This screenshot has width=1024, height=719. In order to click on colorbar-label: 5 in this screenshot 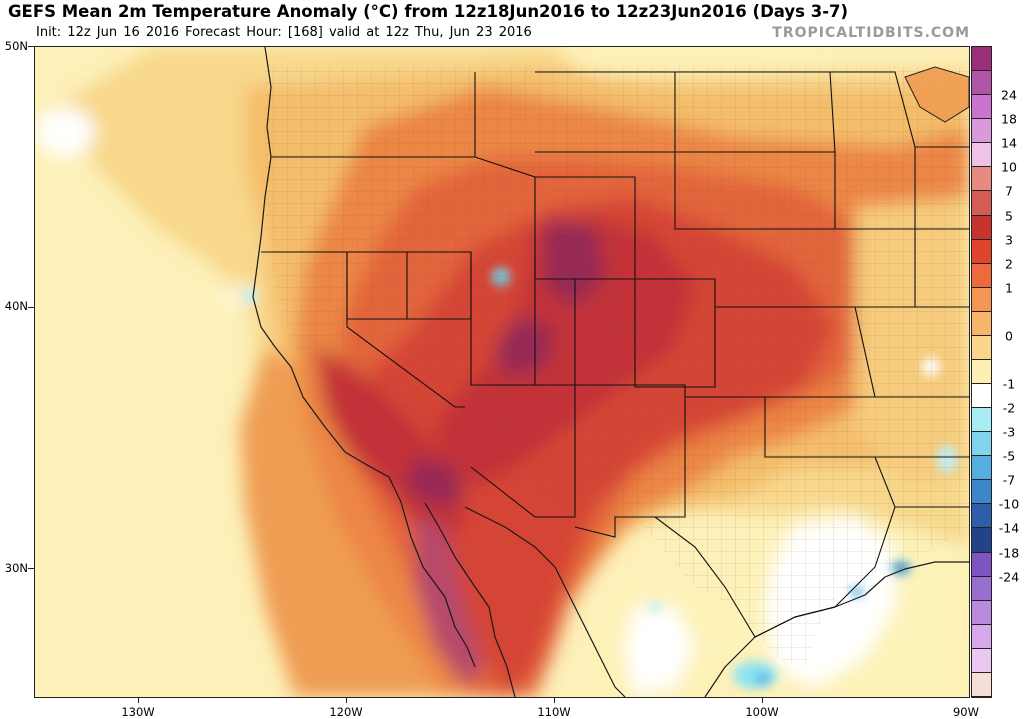, I will do `click(1009, 216)`.